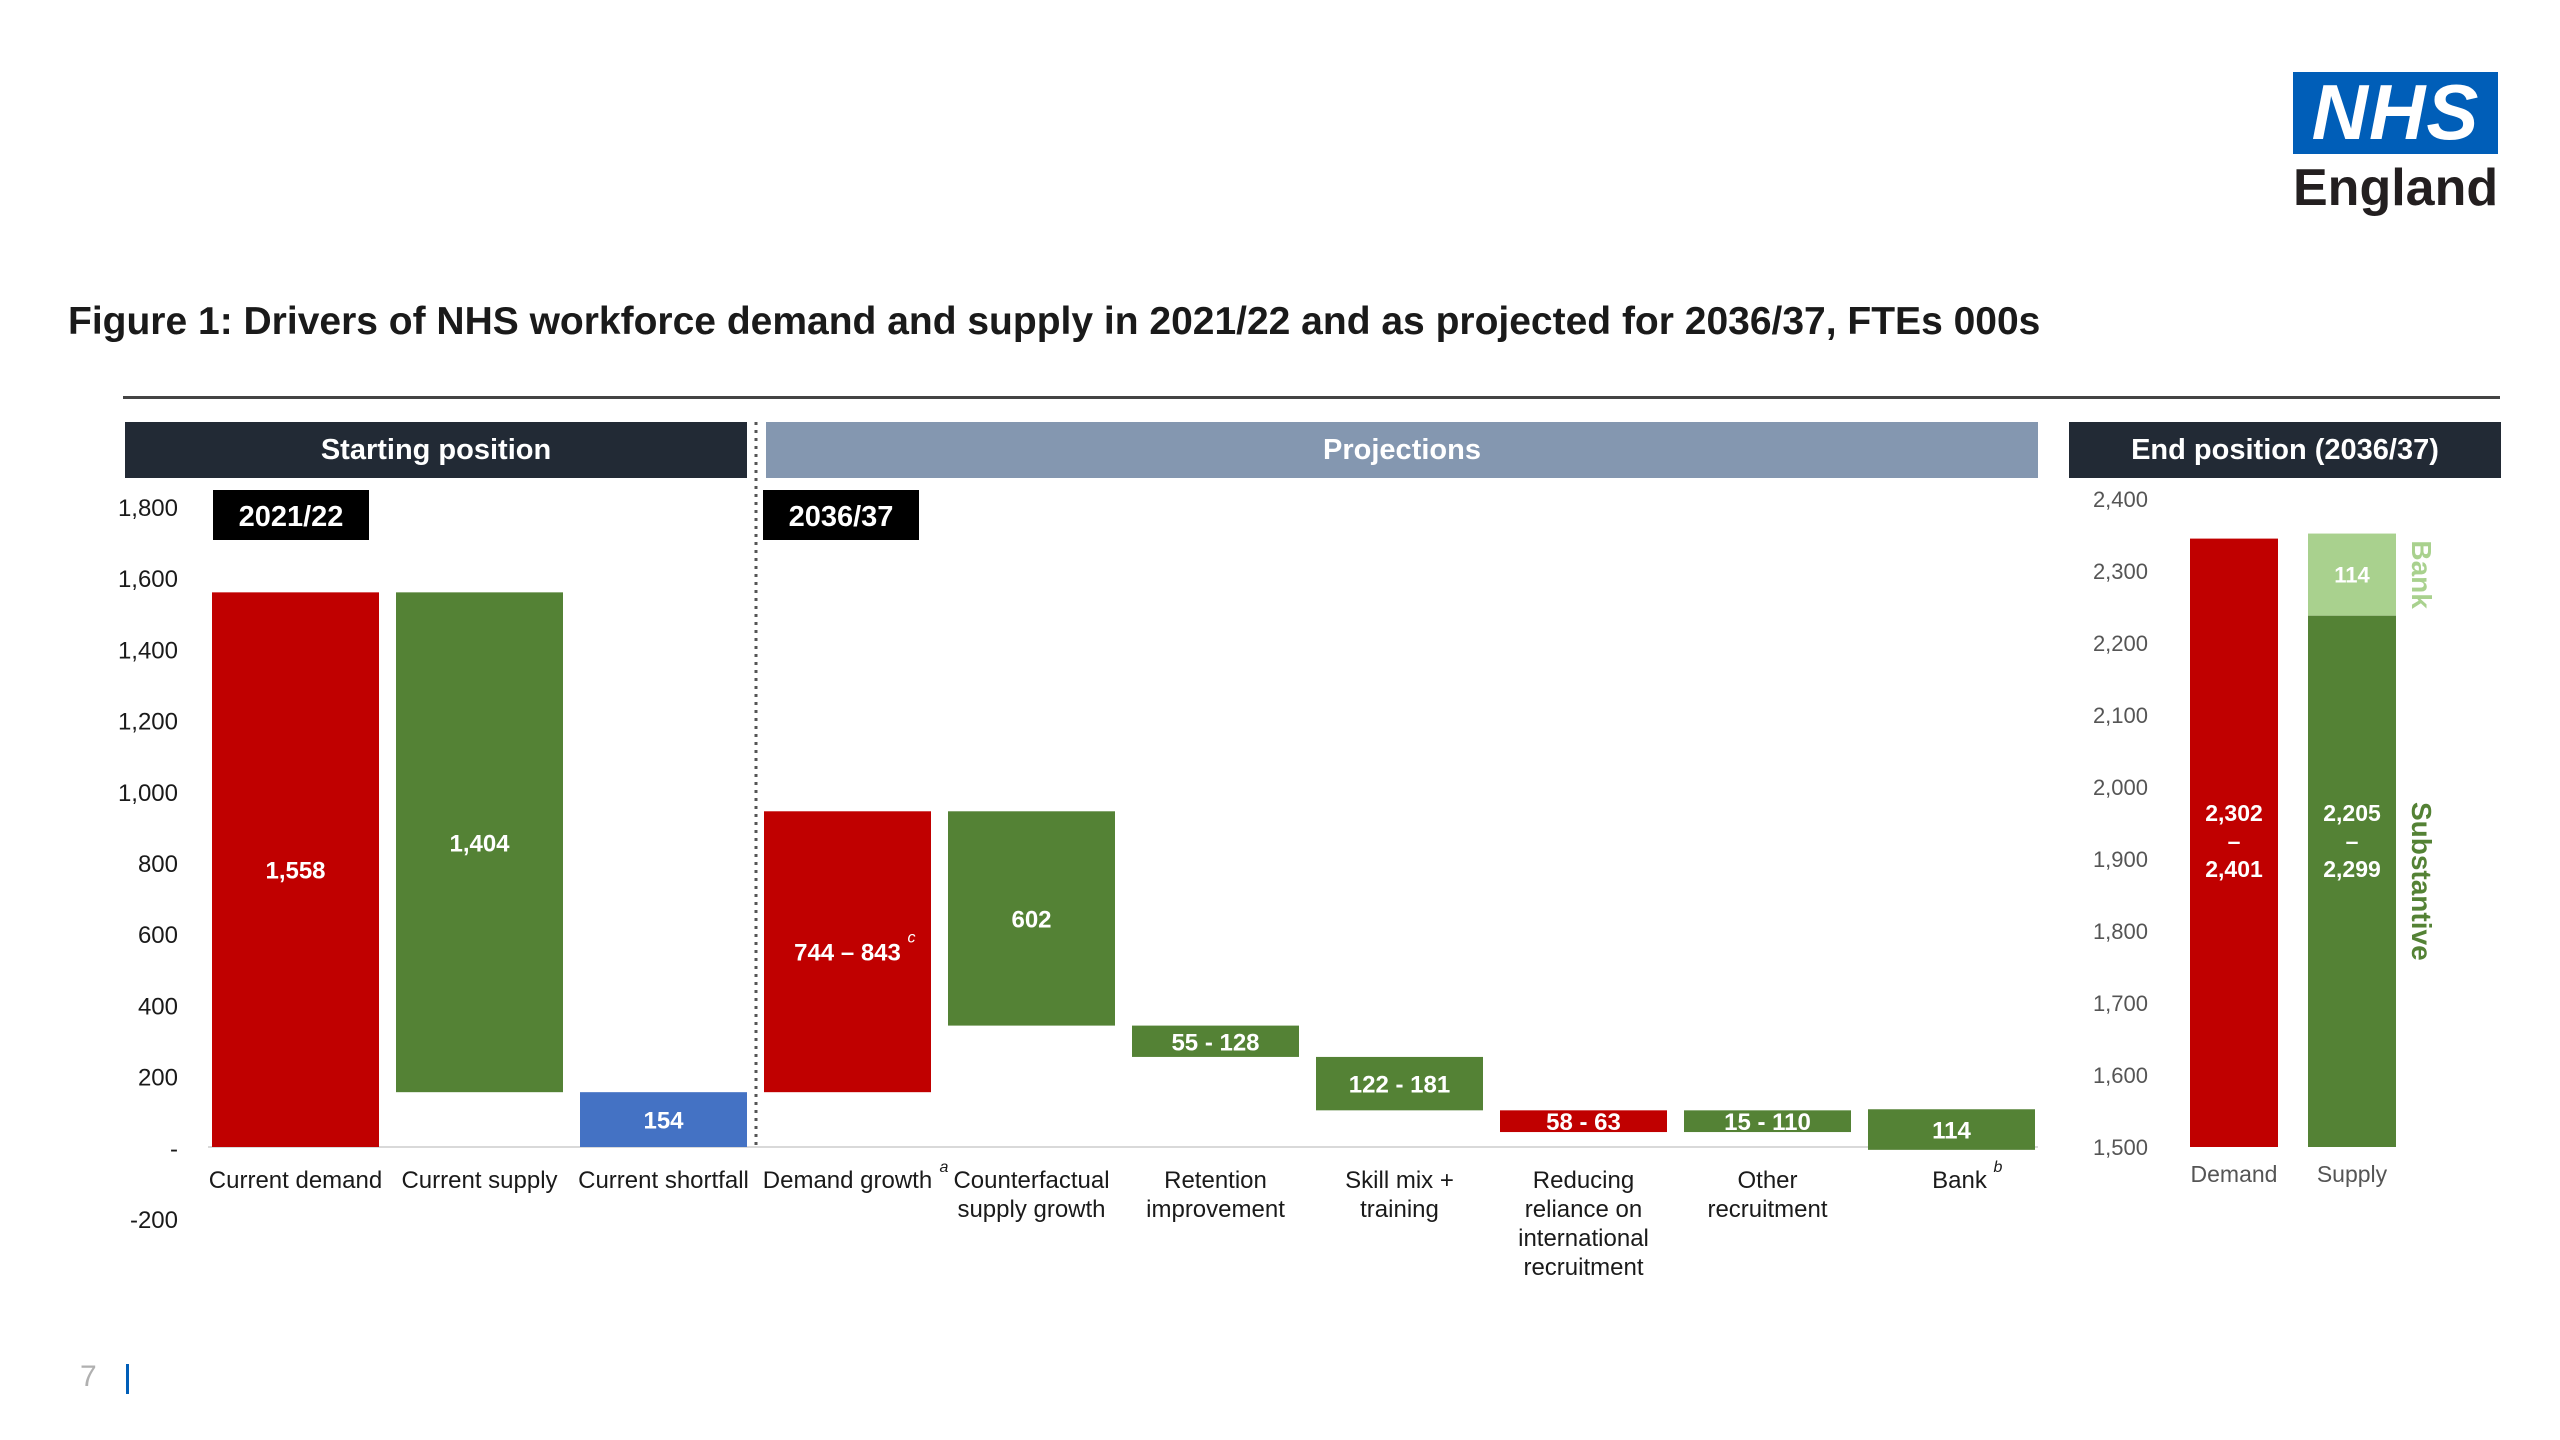 The width and height of the screenshot is (2560, 1440). I want to click on data-label-demand-growth: 744 – 843, so click(847, 953).